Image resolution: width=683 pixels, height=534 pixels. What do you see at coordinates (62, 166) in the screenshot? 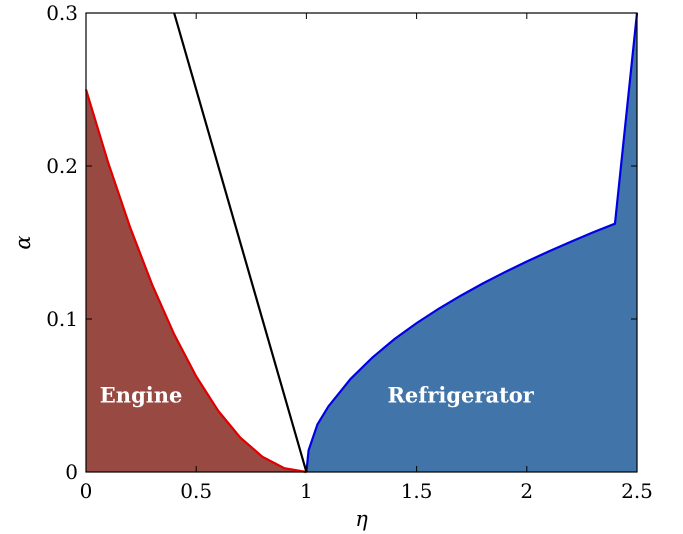
I see `y-tick-label: 0.2` at bounding box center [62, 166].